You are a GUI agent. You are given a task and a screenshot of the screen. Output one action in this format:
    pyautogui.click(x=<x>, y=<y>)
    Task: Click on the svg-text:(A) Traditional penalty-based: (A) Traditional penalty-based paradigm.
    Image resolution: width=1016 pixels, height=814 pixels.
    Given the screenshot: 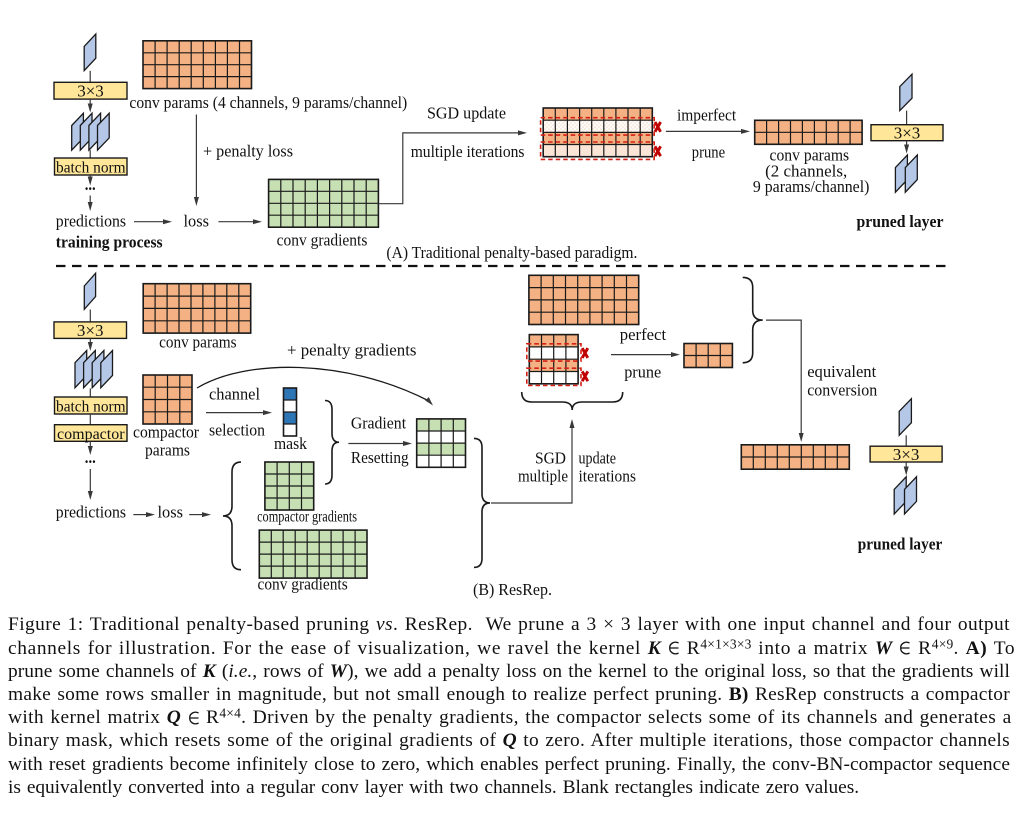 What is the action you would take?
    pyautogui.click(x=511, y=252)
    